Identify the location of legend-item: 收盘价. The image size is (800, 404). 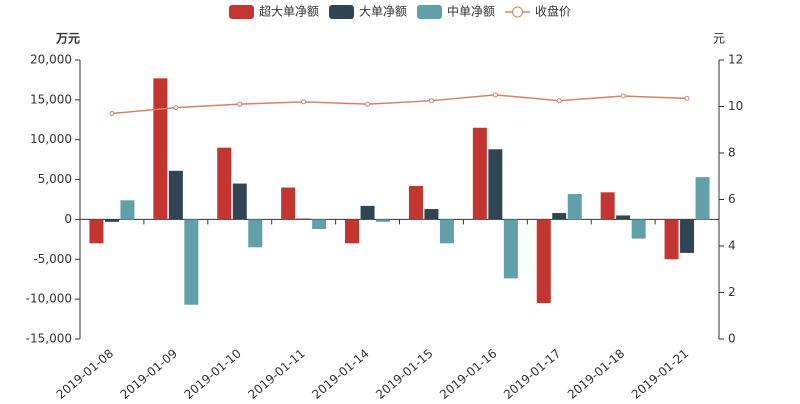
(538, 11).